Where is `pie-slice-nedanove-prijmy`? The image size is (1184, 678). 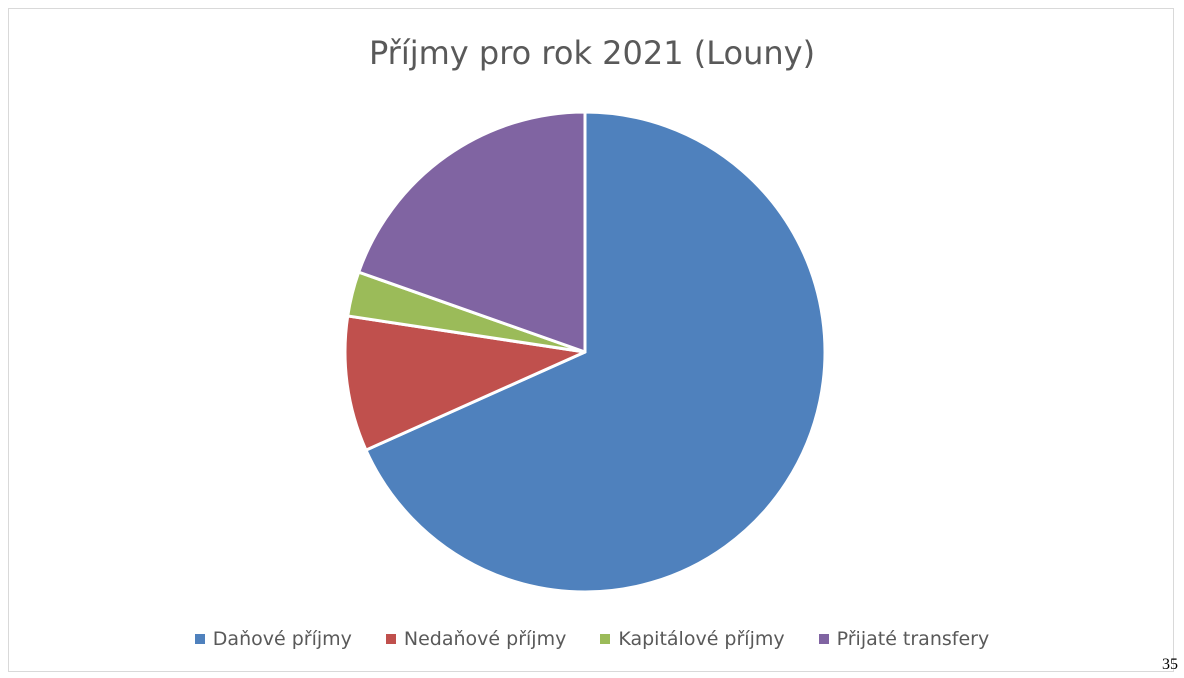
pie-slice-nedanove-prijmy is located at coordinates (465, 383).